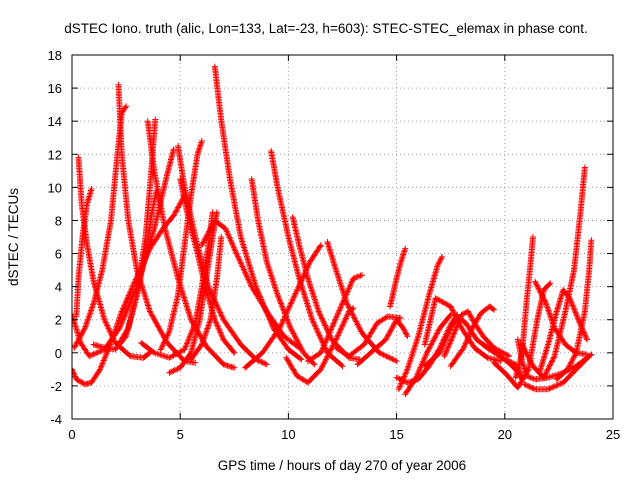  I want to click on y-tick-label: 12, so click(55, 154).